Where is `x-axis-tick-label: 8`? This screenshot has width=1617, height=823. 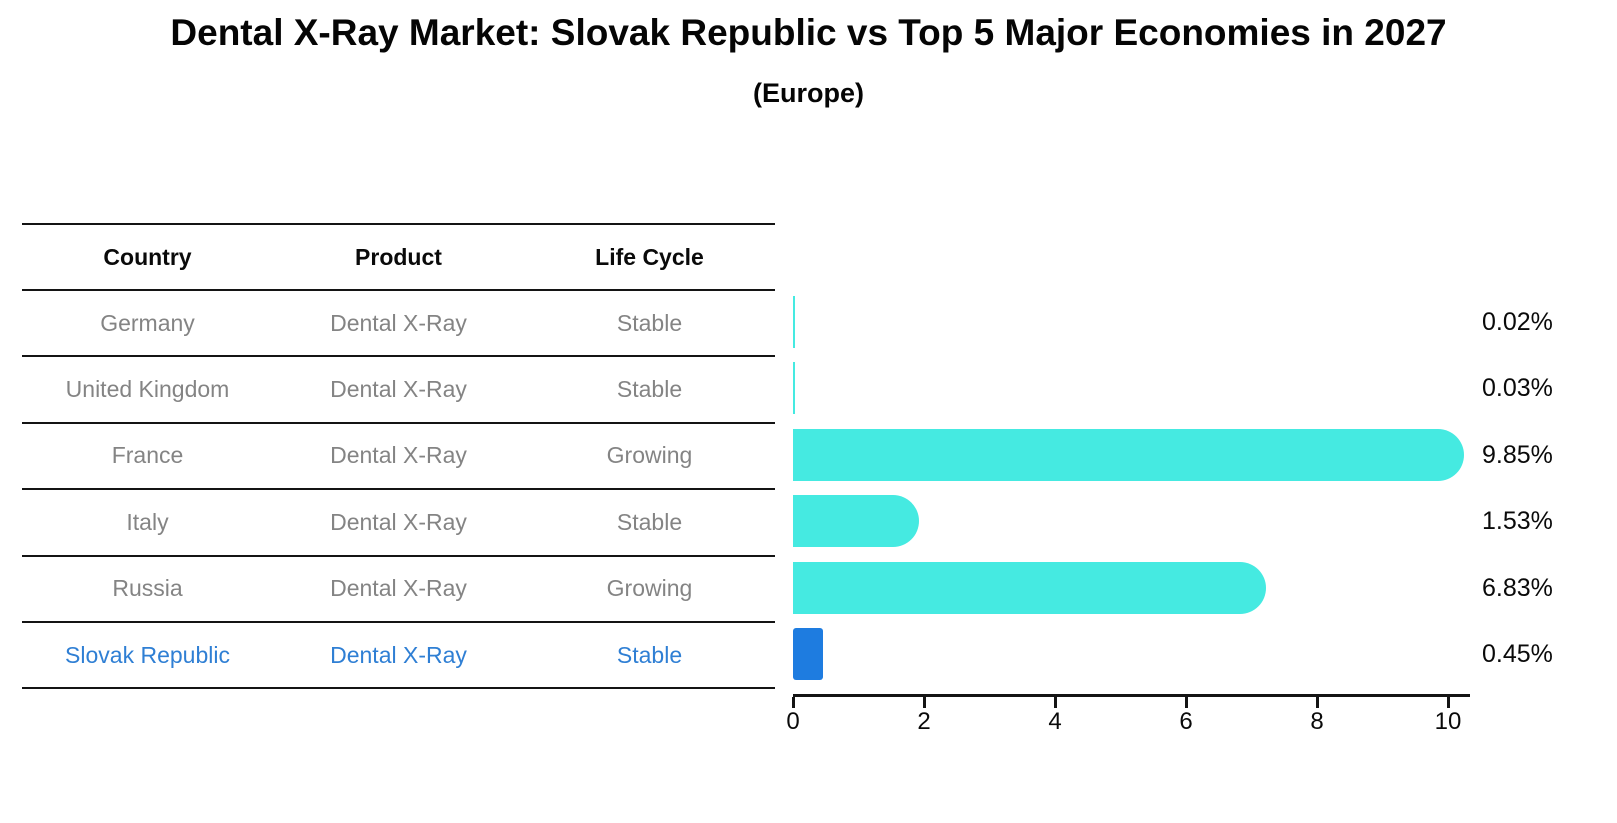 x-axis-tick-label: 8 is located at coordinates (1317, 721).